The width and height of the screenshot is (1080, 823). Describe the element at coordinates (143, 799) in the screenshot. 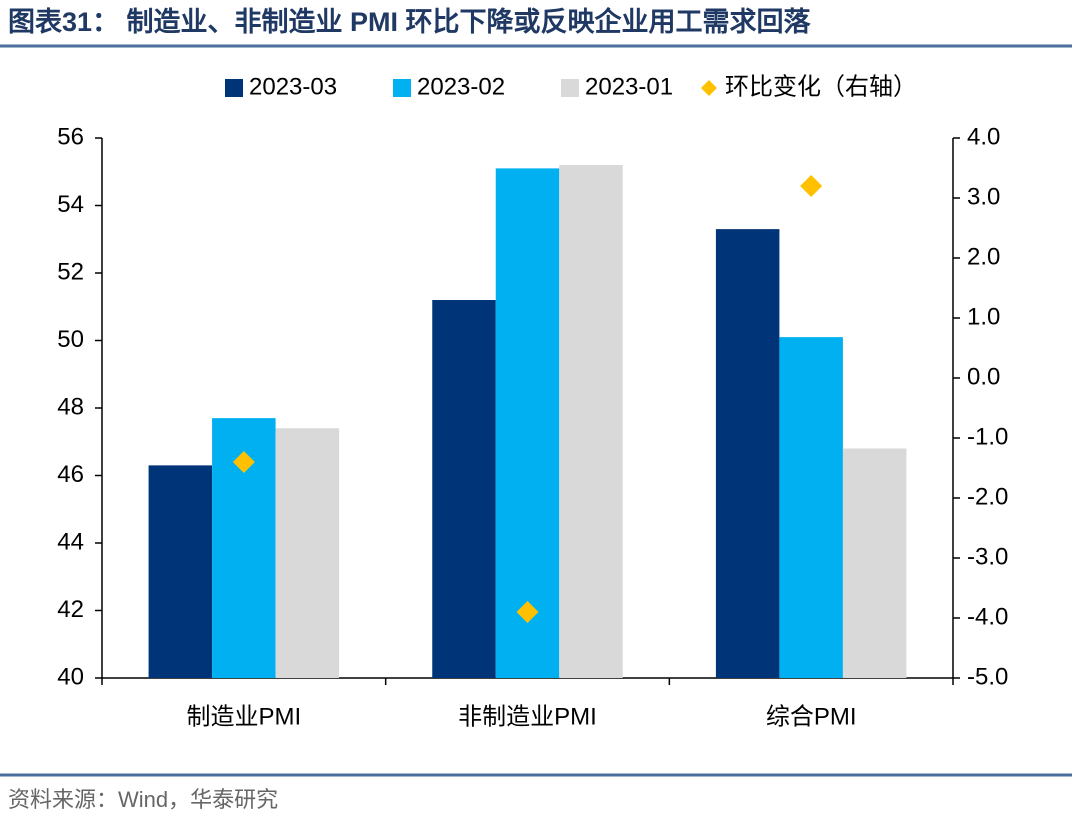

I see `source-note: 资料来源：Wind，华泰研究` at that location.